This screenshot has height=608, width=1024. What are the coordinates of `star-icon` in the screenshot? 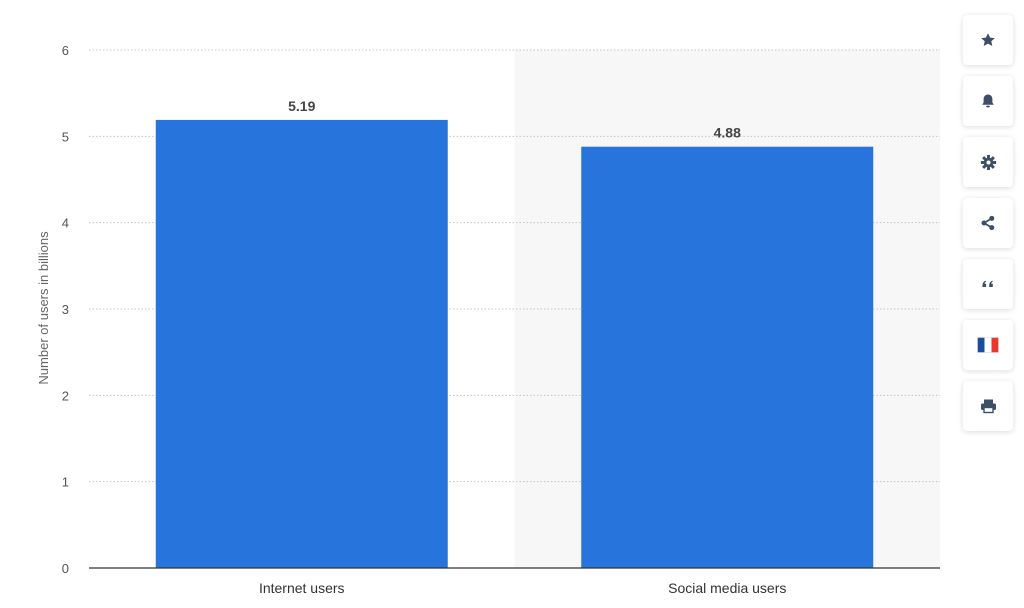 It's located at (988, 39).